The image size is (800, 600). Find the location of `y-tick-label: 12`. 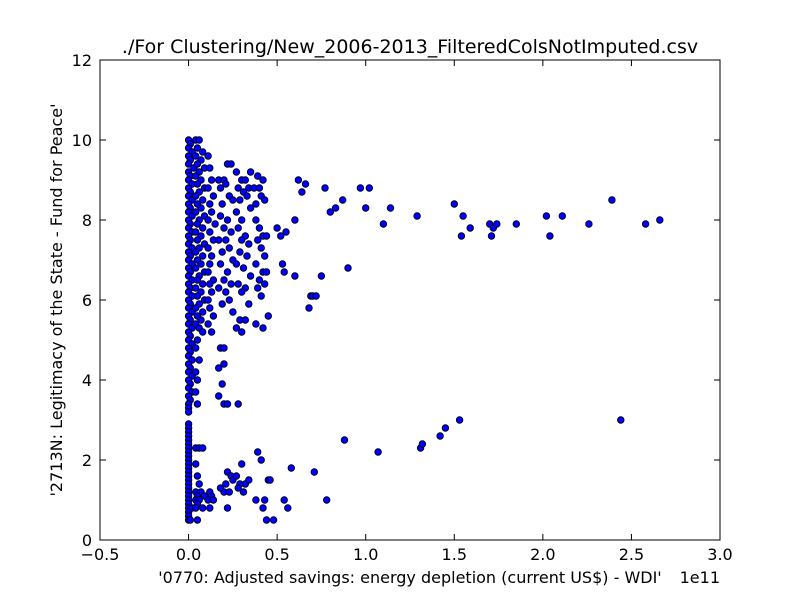

y-tick-label: 12 is located at coordinates (82, 60).